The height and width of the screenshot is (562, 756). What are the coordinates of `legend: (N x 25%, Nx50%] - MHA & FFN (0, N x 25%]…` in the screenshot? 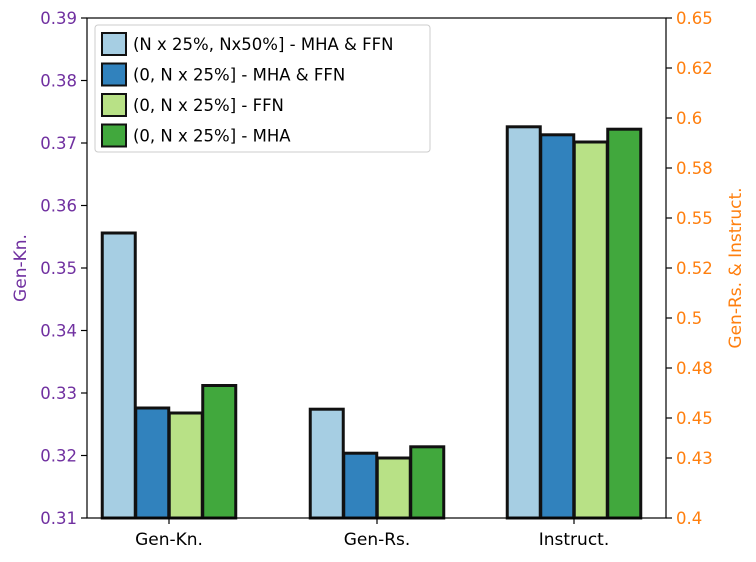 It's located at (262, 88).